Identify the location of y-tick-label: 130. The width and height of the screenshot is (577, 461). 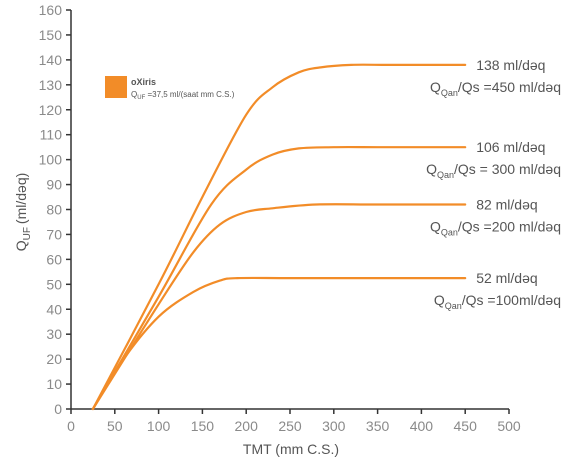
(51, 85).